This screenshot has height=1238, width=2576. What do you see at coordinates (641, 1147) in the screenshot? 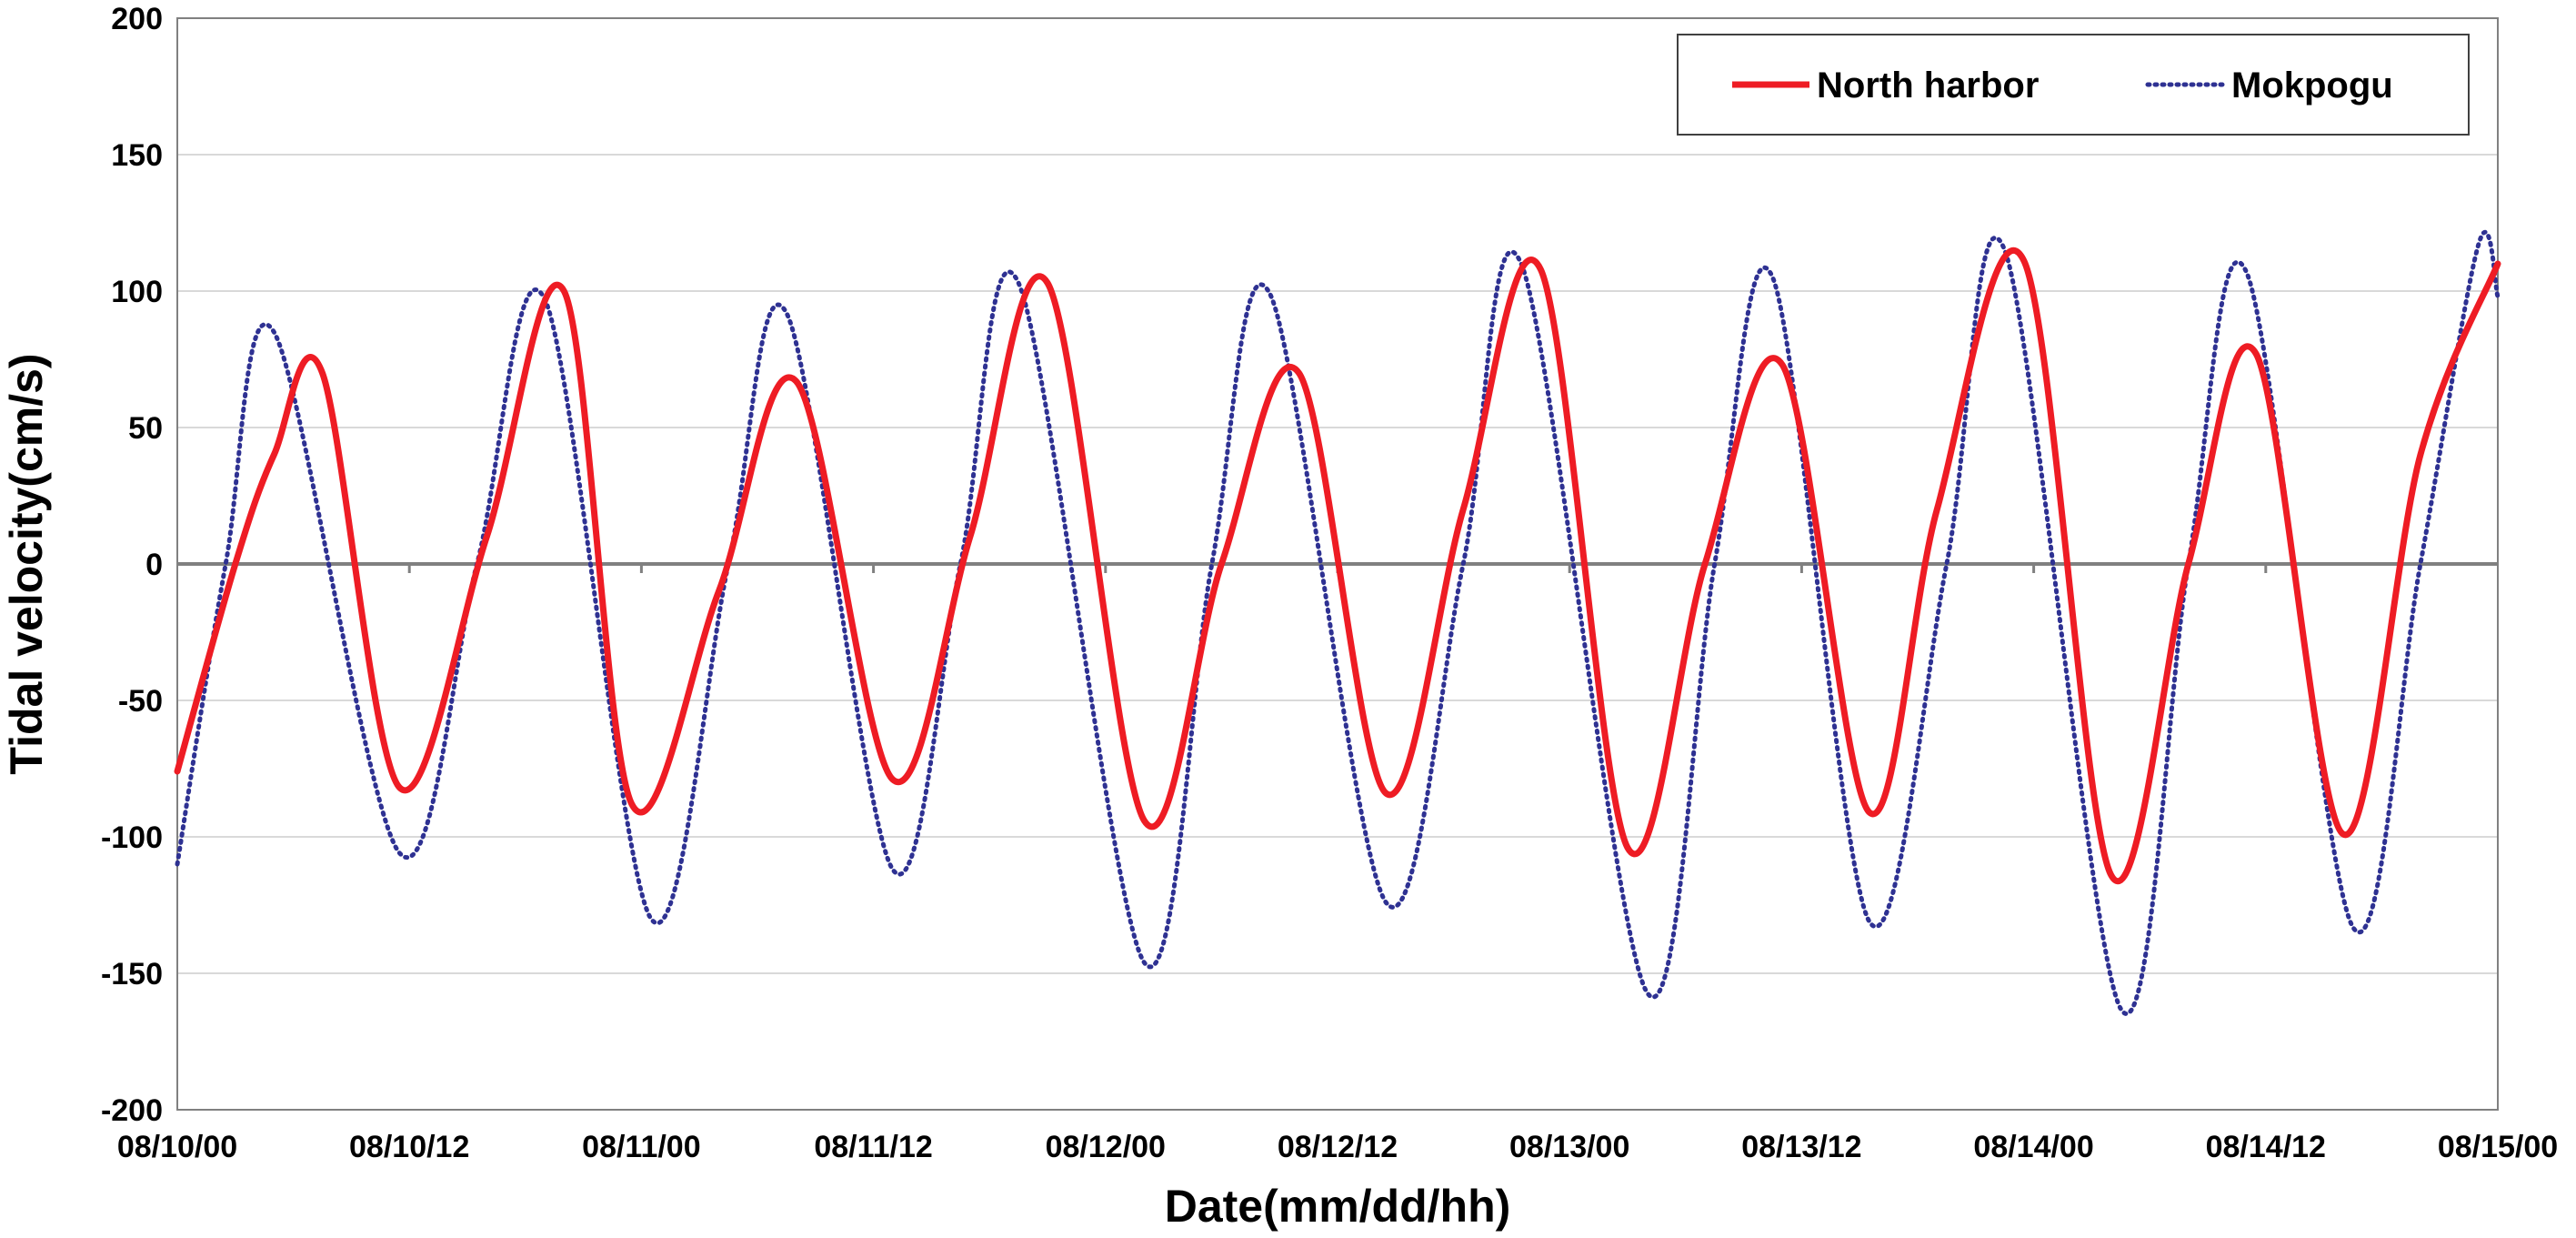
I see `x-tick-label: 08/11/00` at bounding box center [641, 1147].